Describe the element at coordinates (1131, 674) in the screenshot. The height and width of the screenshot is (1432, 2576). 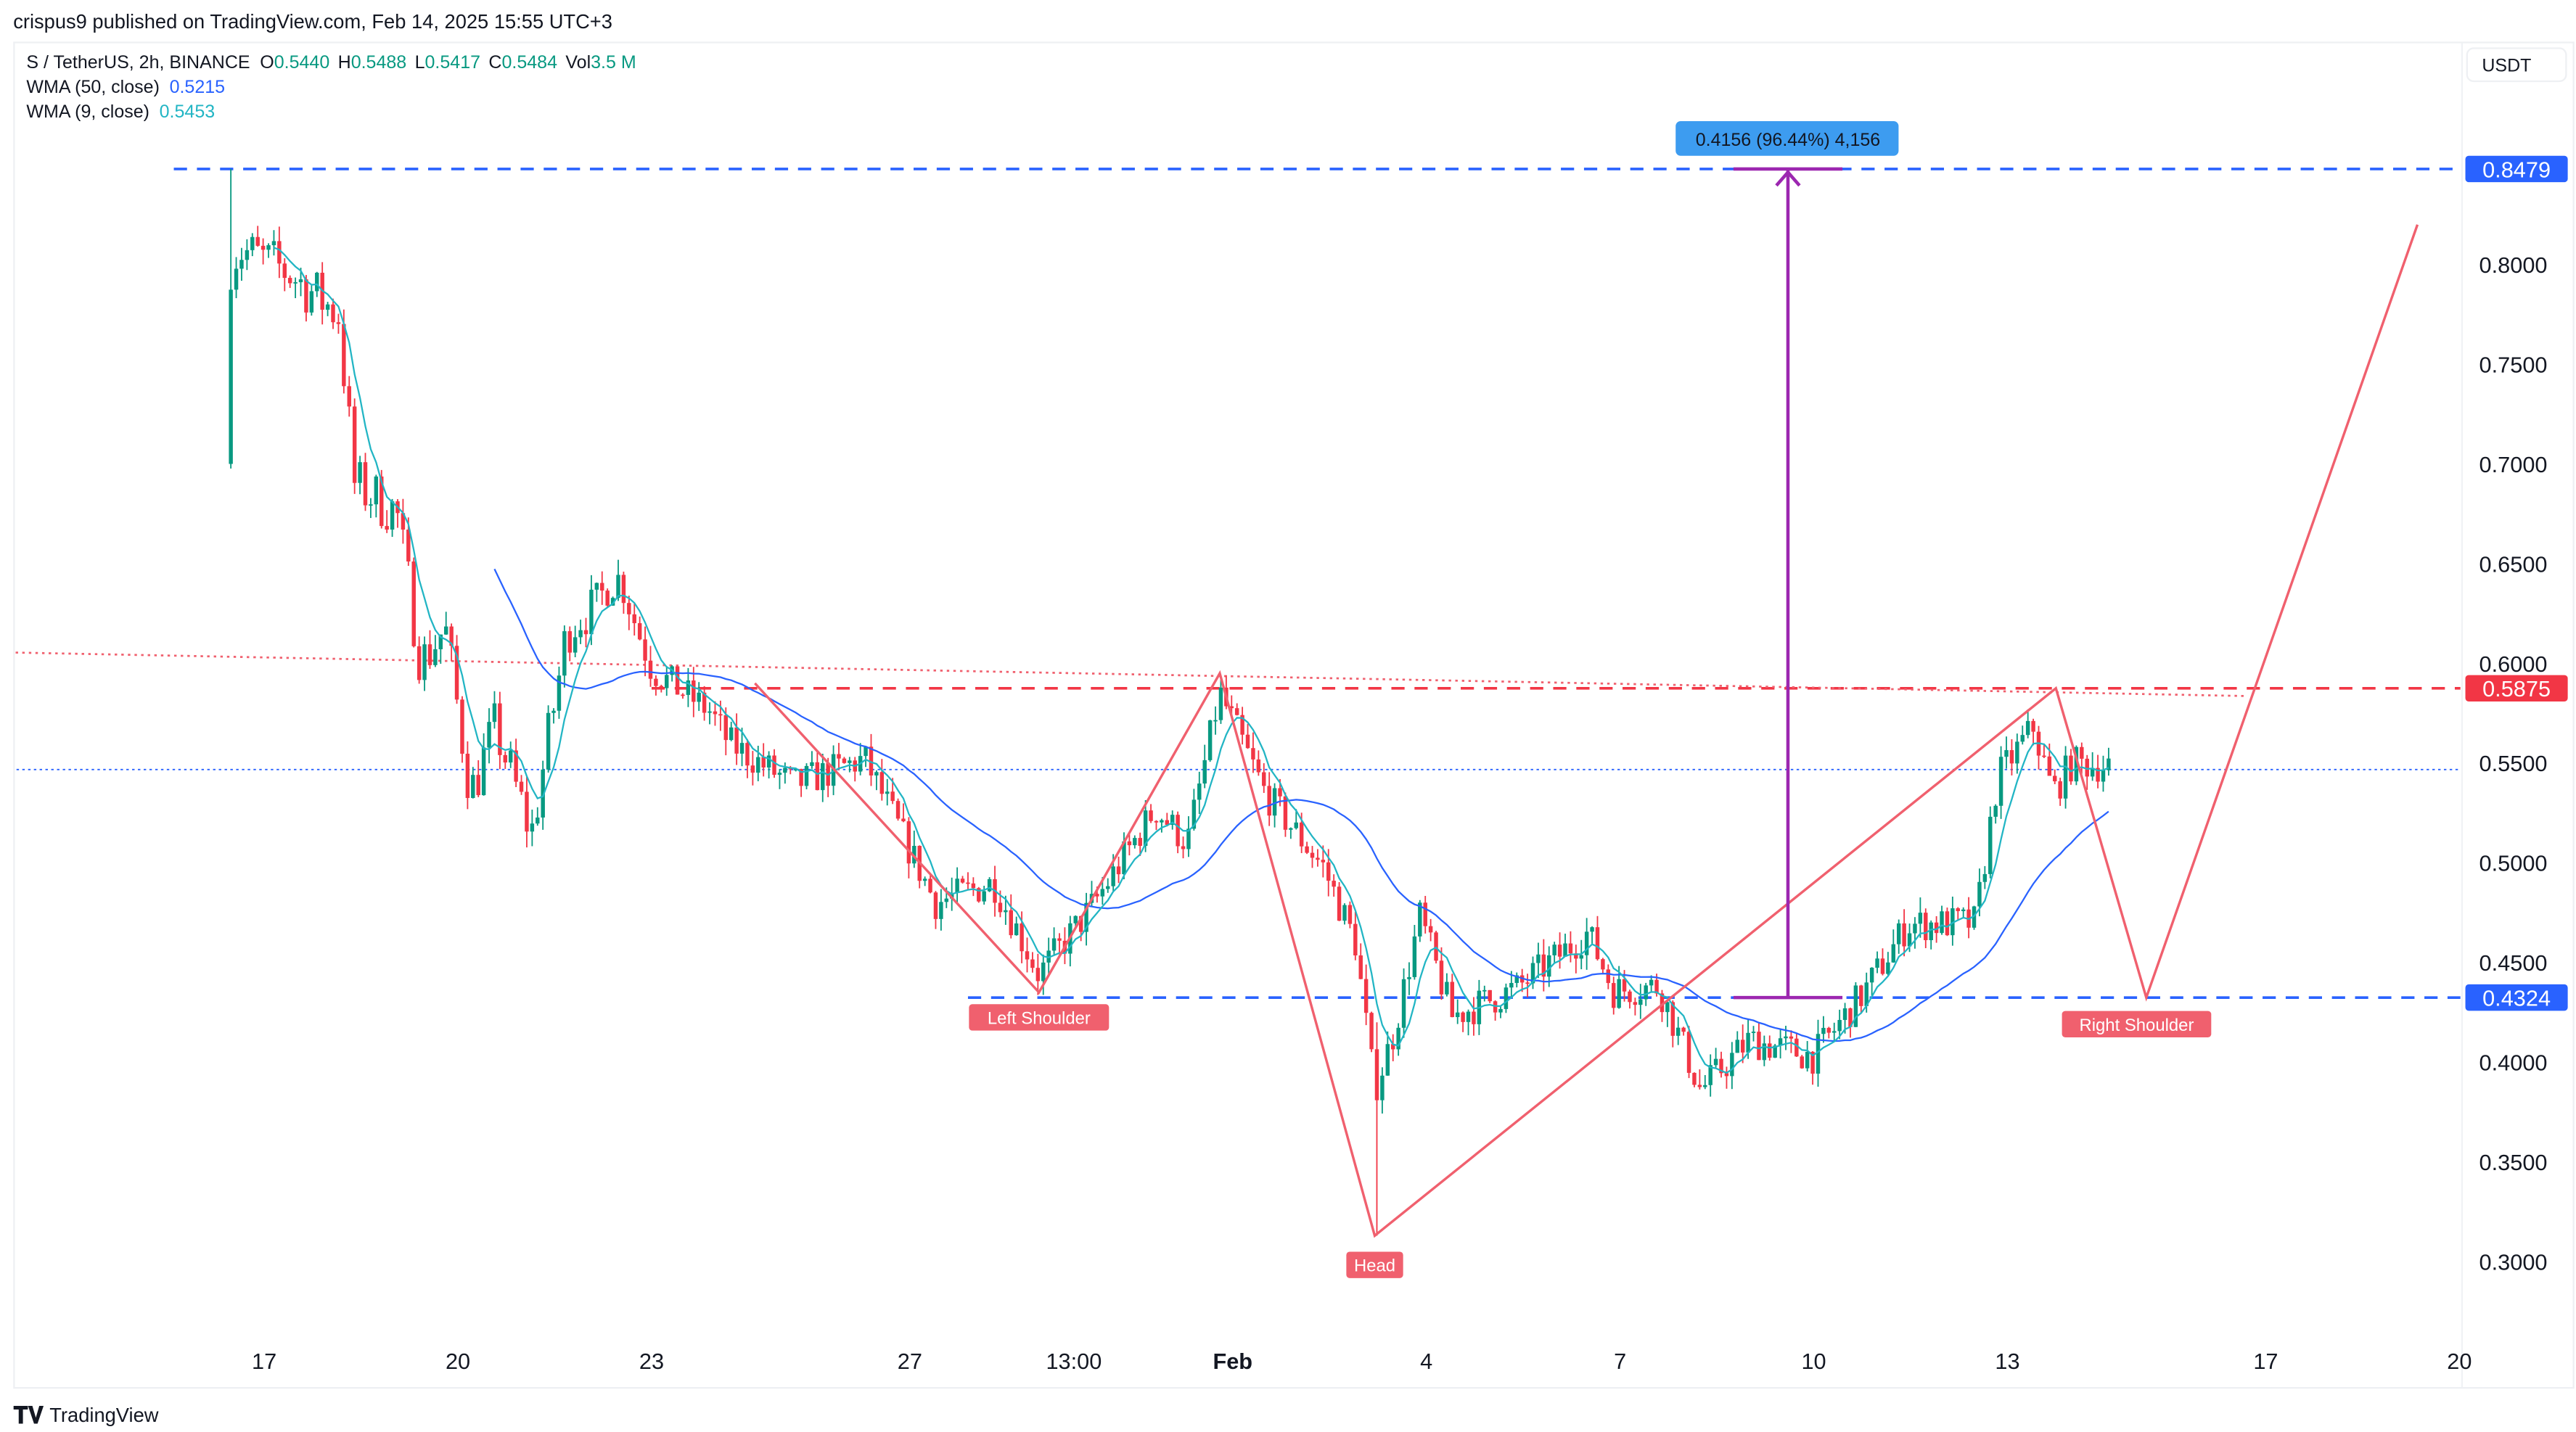
I see `trendline-dotted` at that location.